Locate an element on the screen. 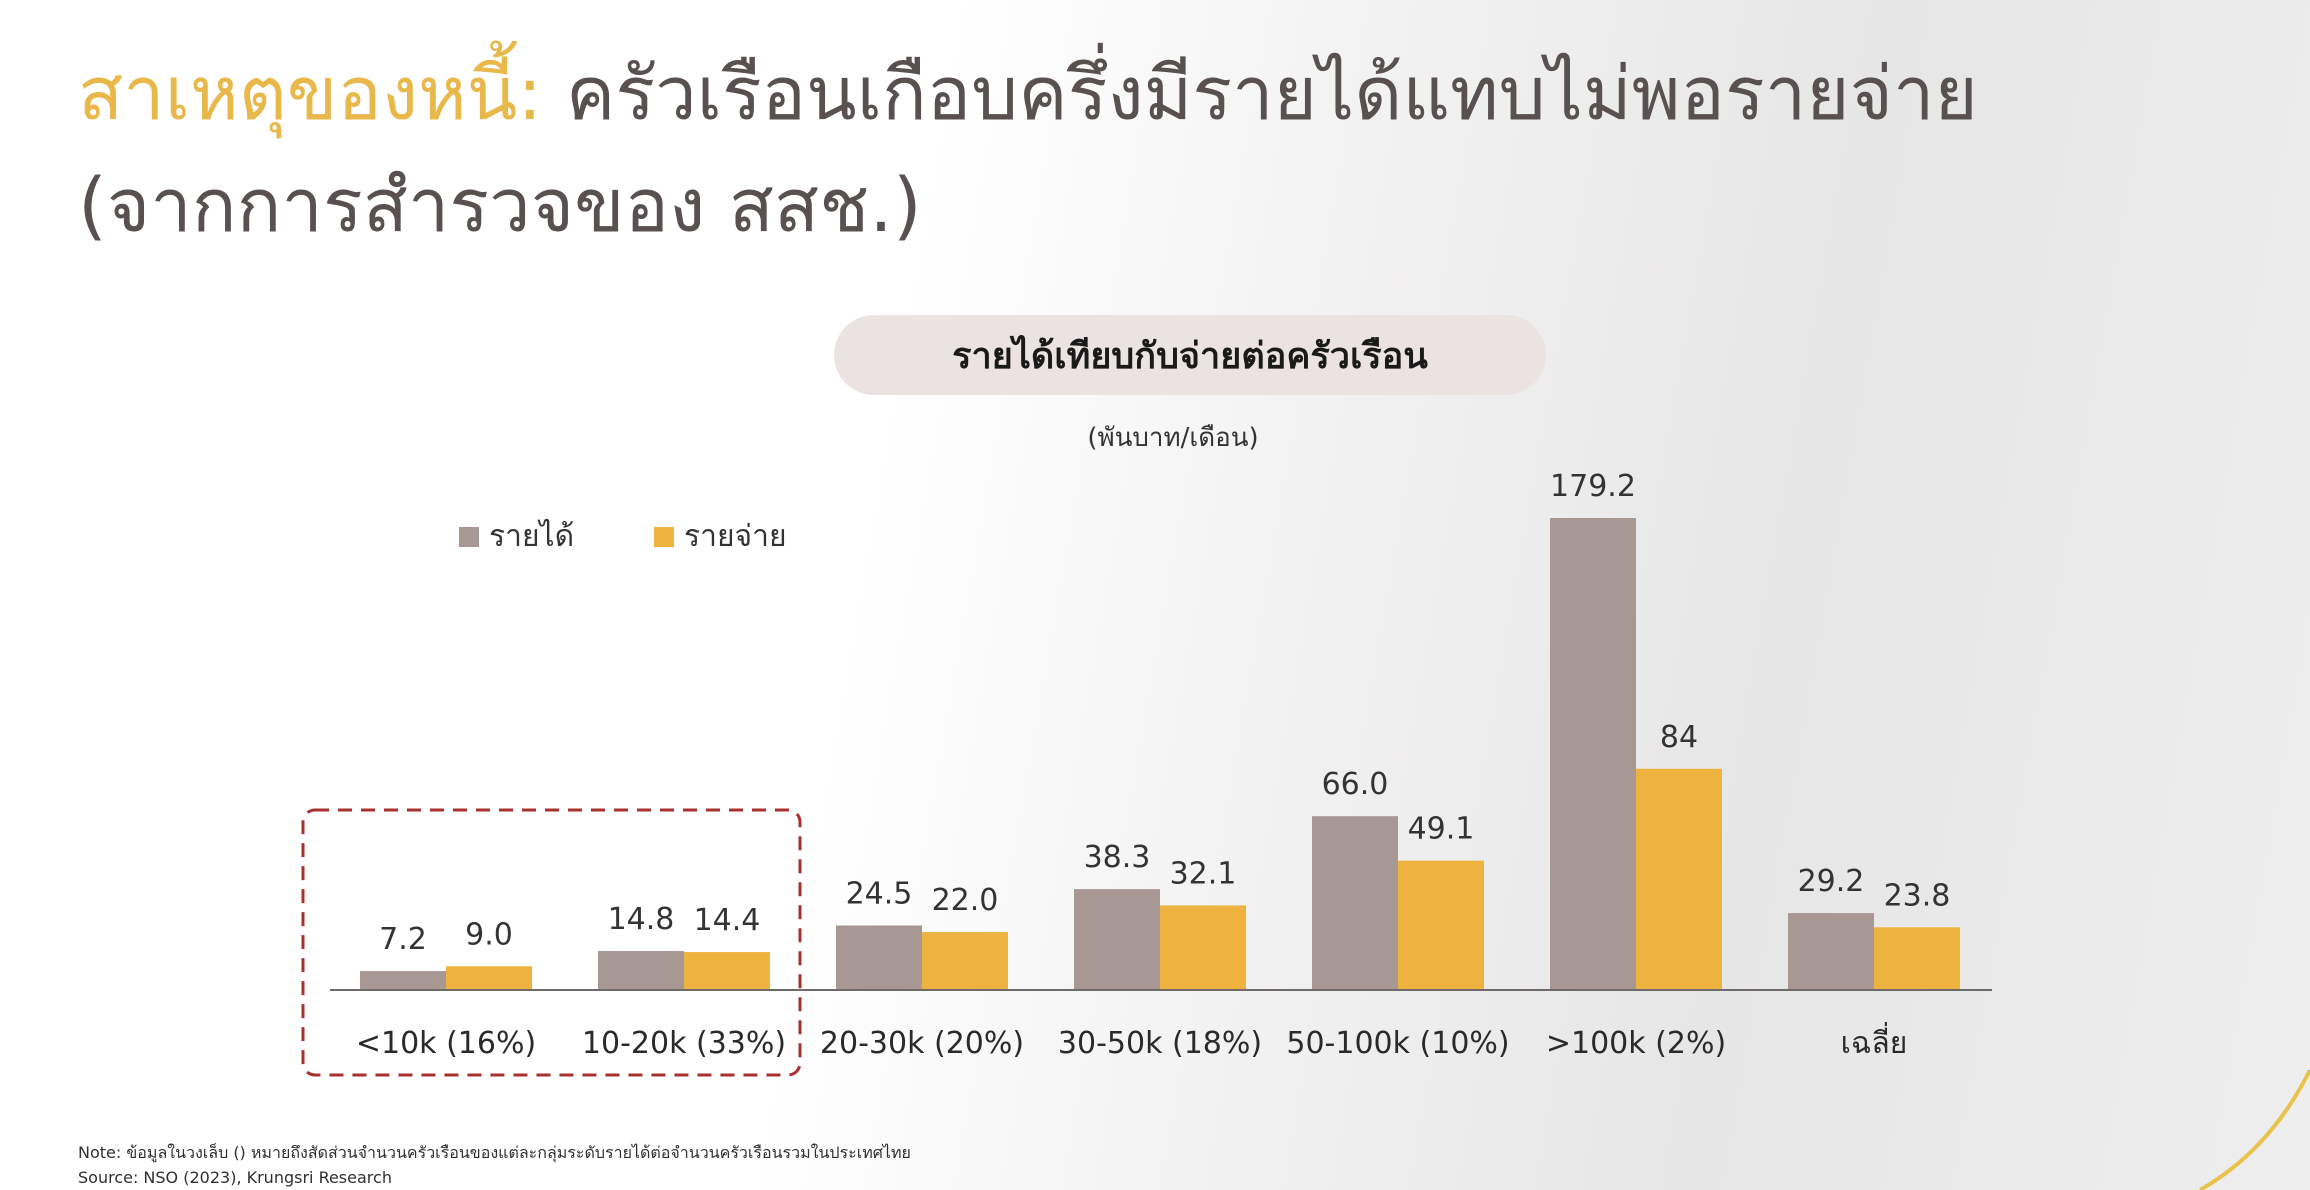  highlight-box is located at coordinates (551, 942).